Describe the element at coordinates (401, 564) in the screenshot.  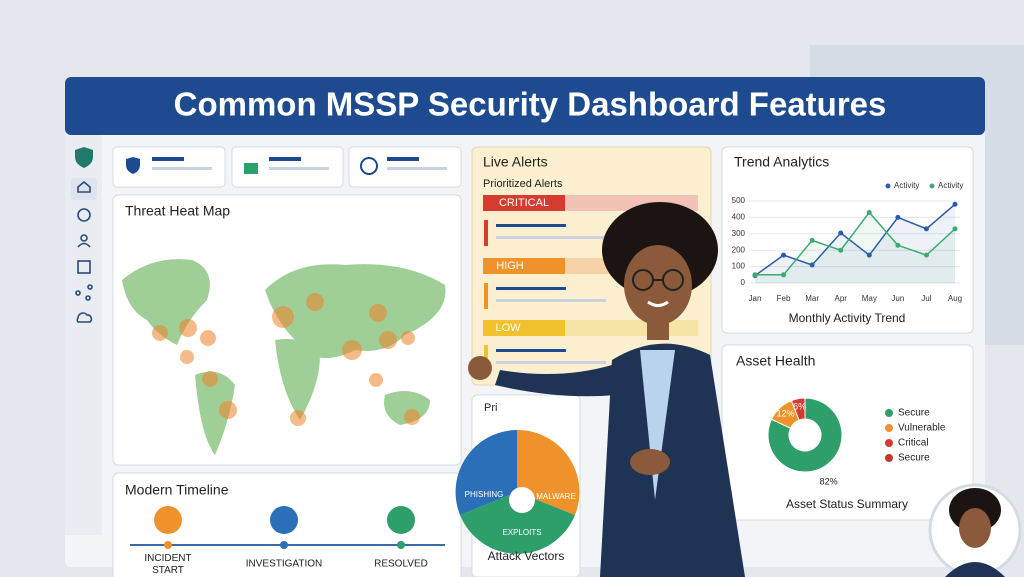
I see `timeline-step: RESOLVED` at that location.